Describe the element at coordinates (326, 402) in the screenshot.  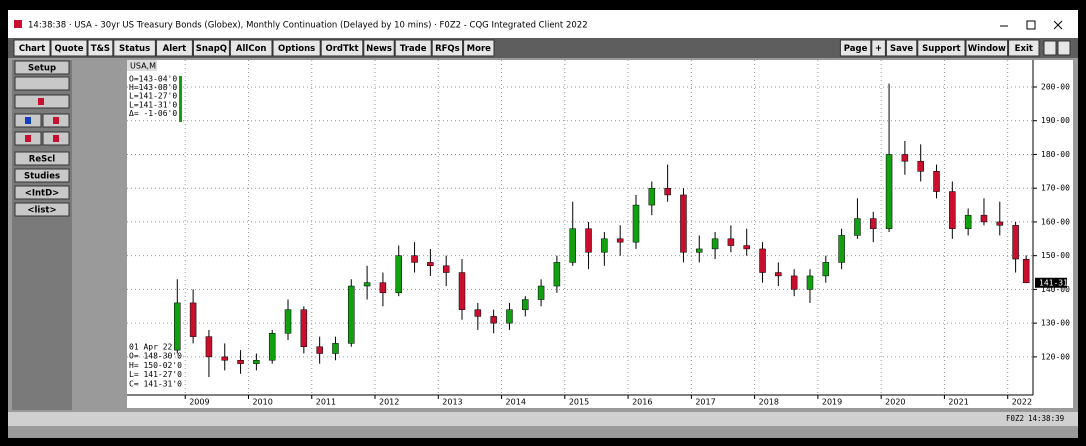
I see `x-tick-label: 2011` at that location.